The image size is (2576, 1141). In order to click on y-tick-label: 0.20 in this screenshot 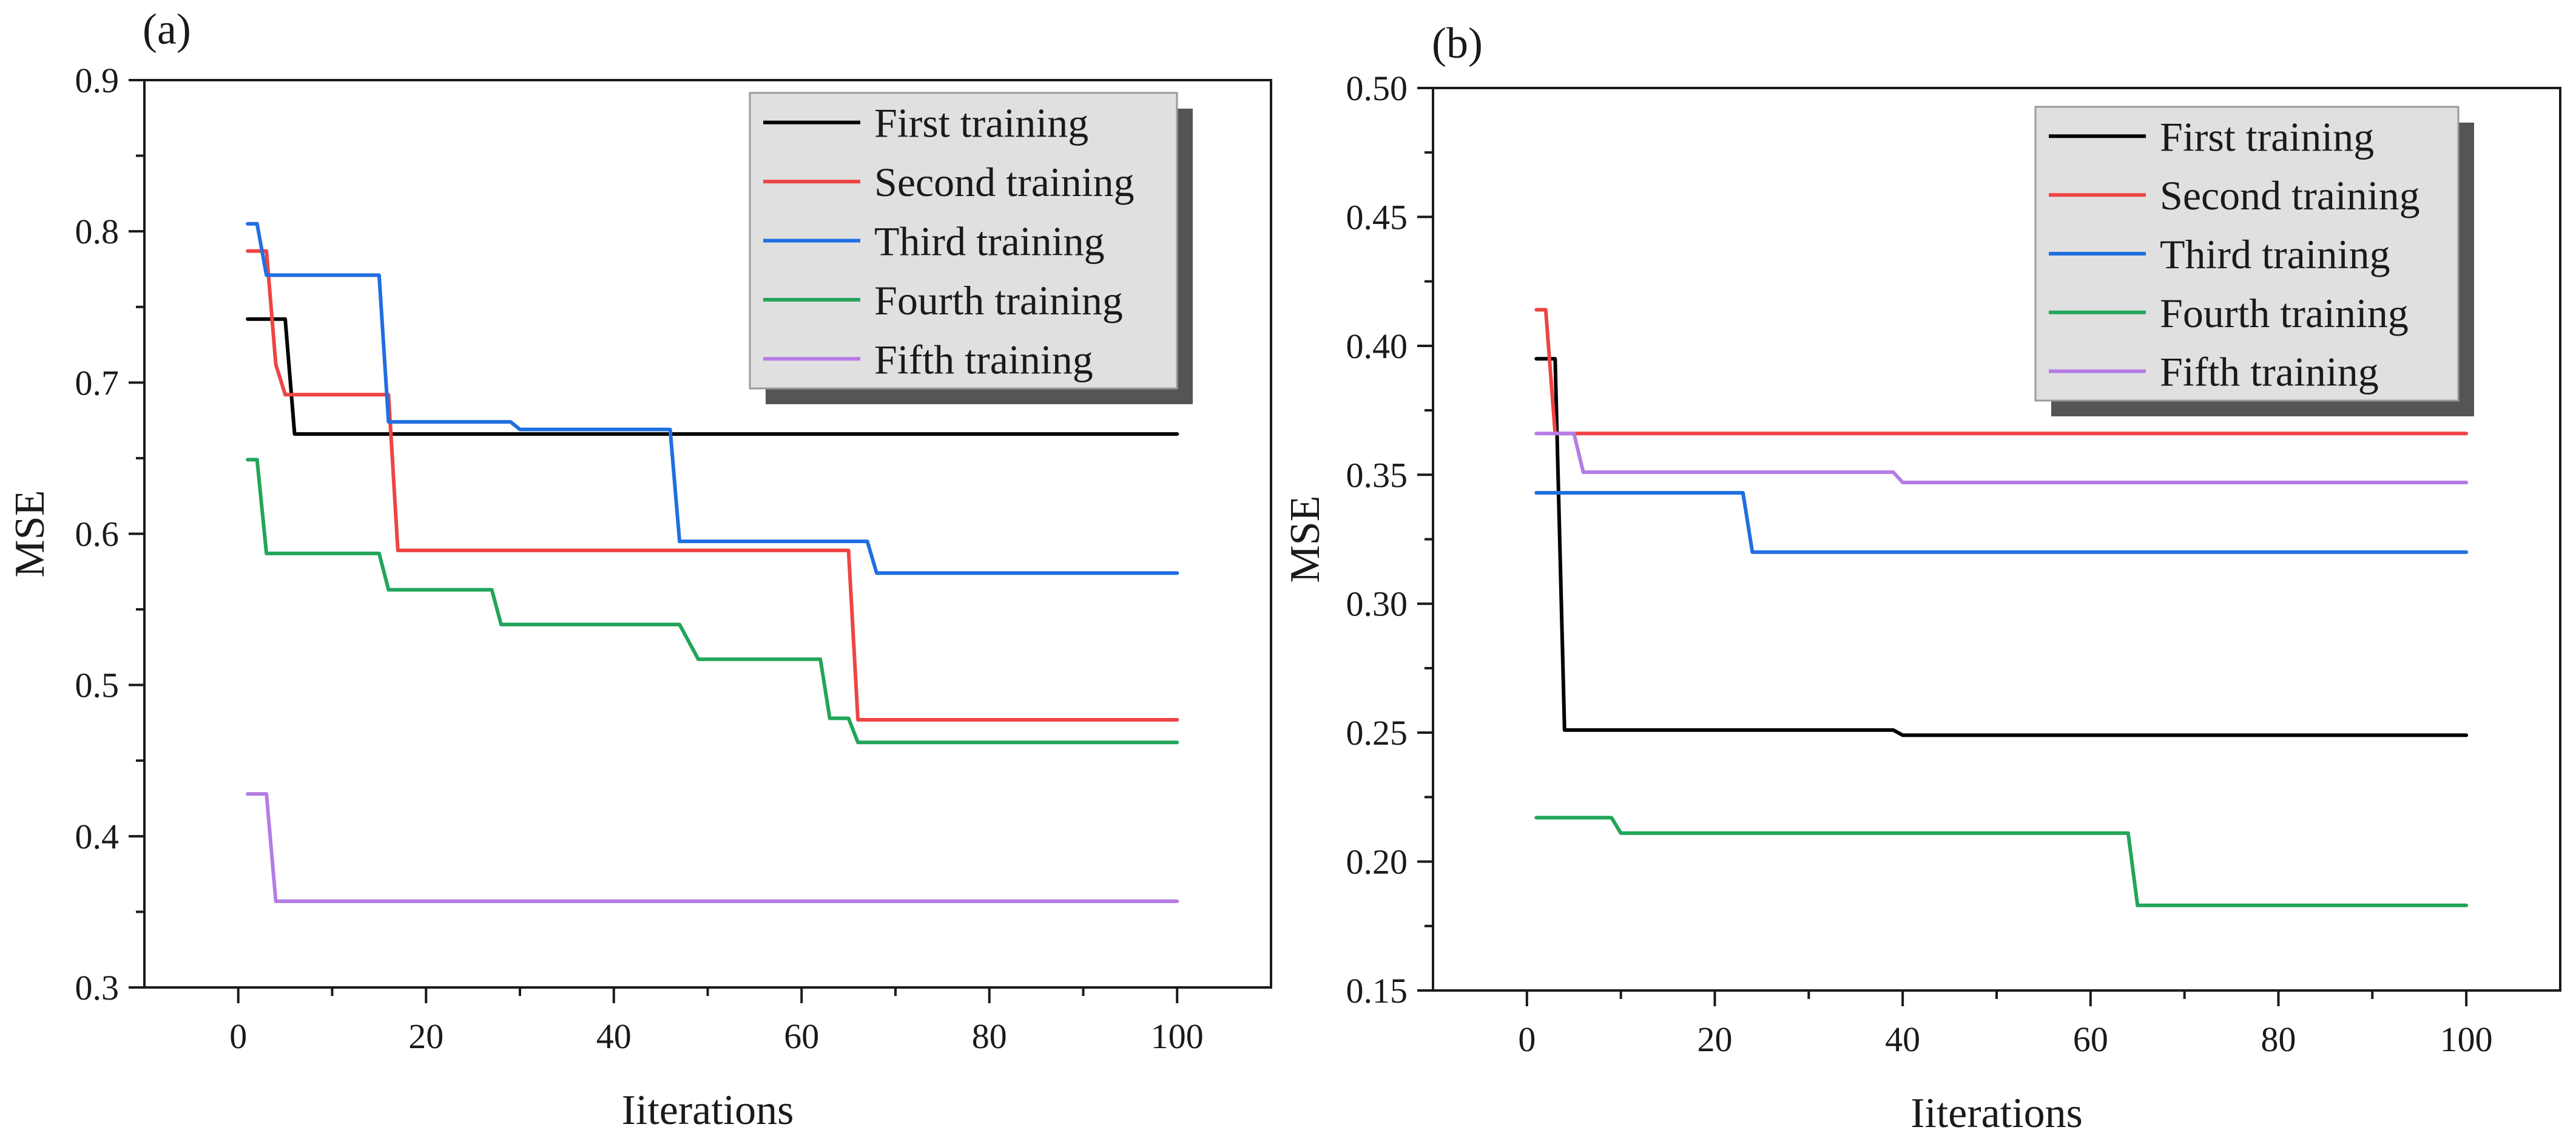, I will do `click(1377, 862)`.